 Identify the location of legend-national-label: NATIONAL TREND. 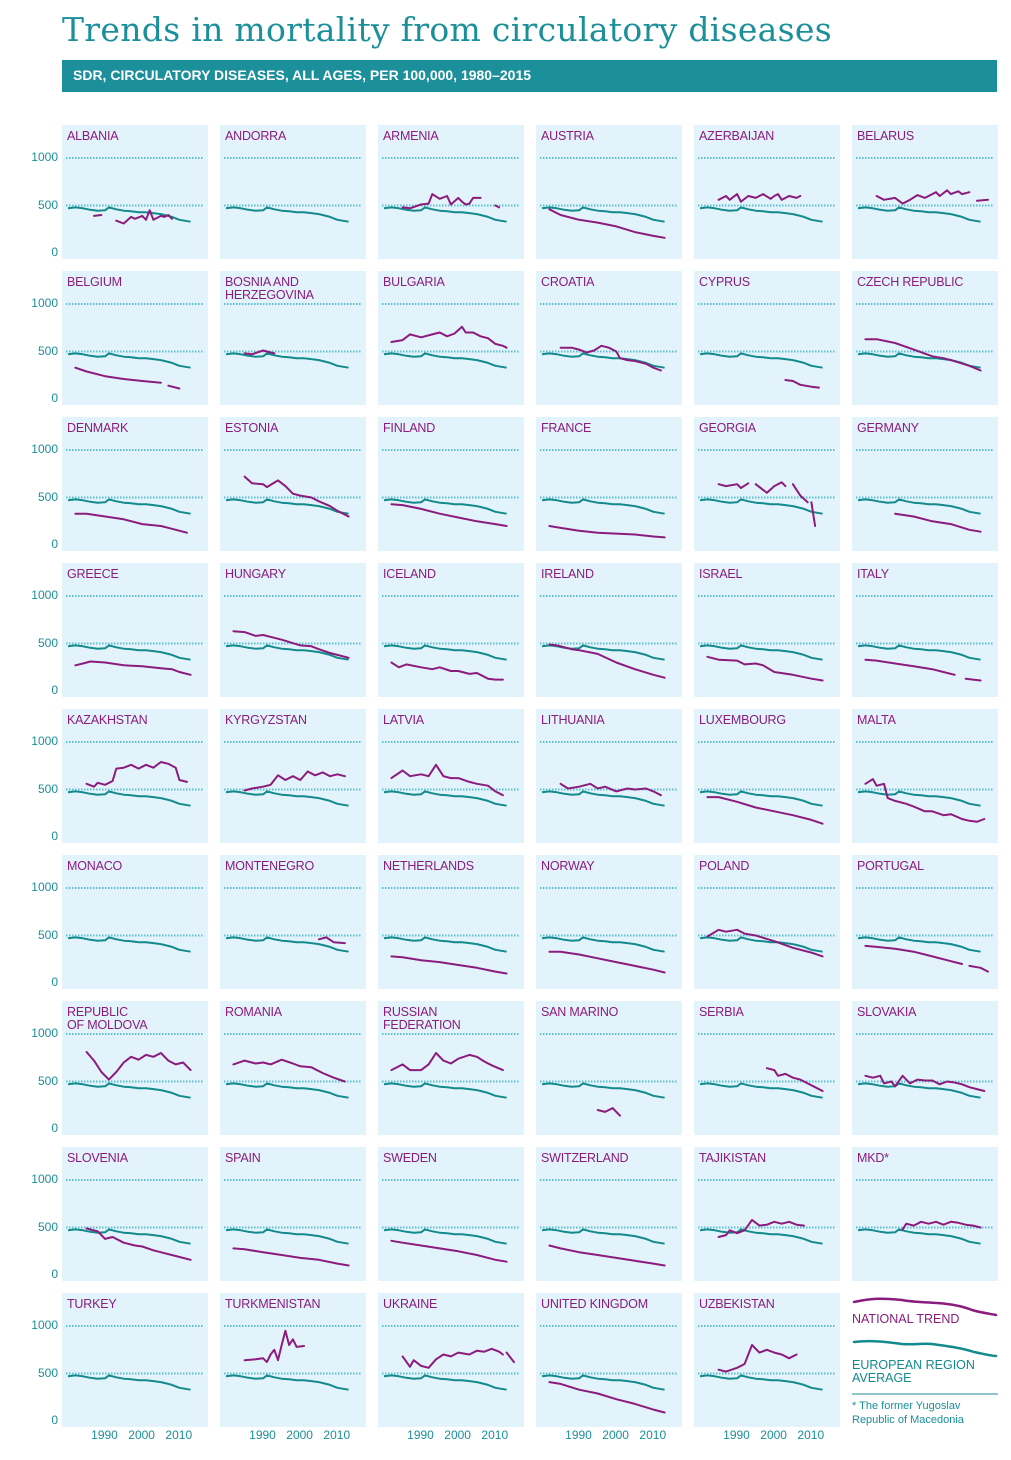
(906, 1319).